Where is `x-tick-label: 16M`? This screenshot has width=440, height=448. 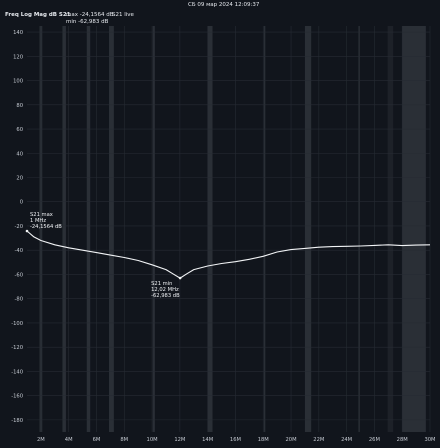 x-tick-label: 16M is located at coordinates (235, 440).